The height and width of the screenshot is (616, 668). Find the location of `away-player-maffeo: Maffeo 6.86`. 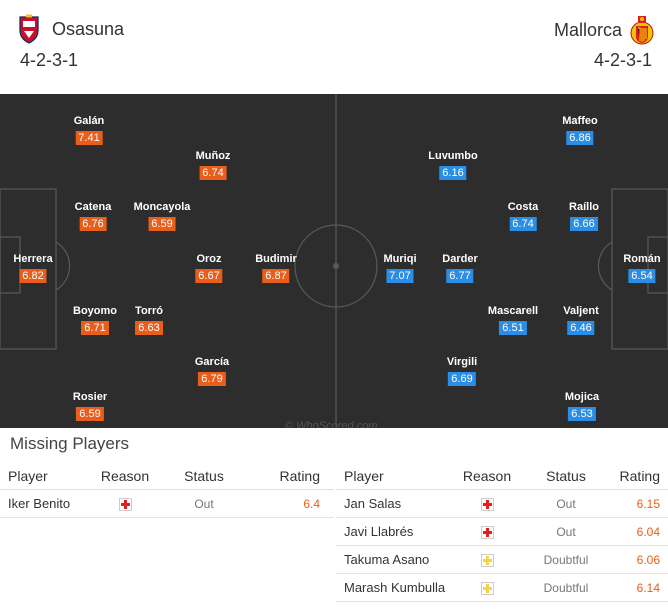

away-player-maffeo: Maffeo 6.86 is located at coordinates (580, 130).